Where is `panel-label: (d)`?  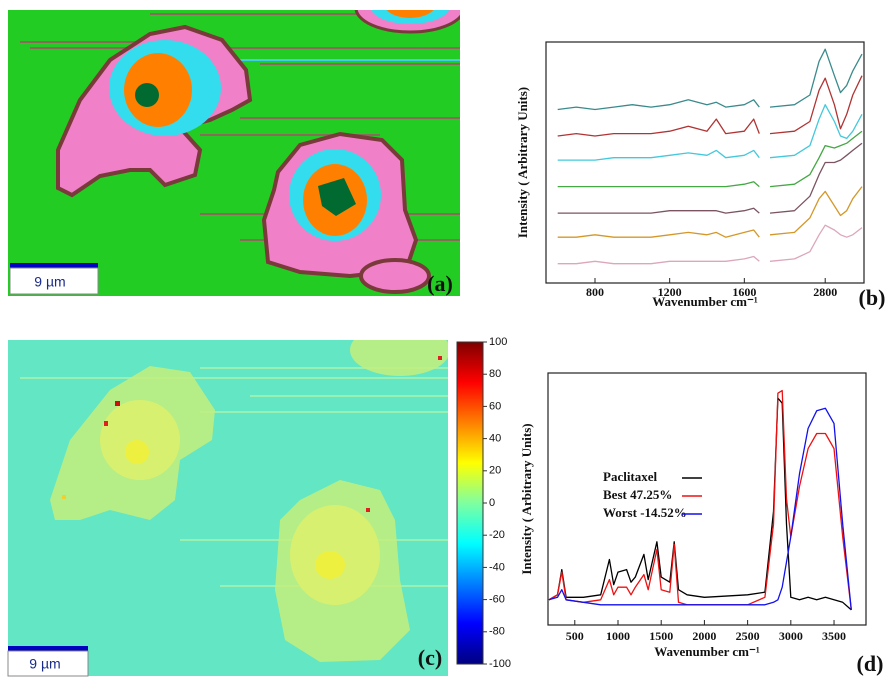 panel-label: (d) is located at coordinates (870, 663).